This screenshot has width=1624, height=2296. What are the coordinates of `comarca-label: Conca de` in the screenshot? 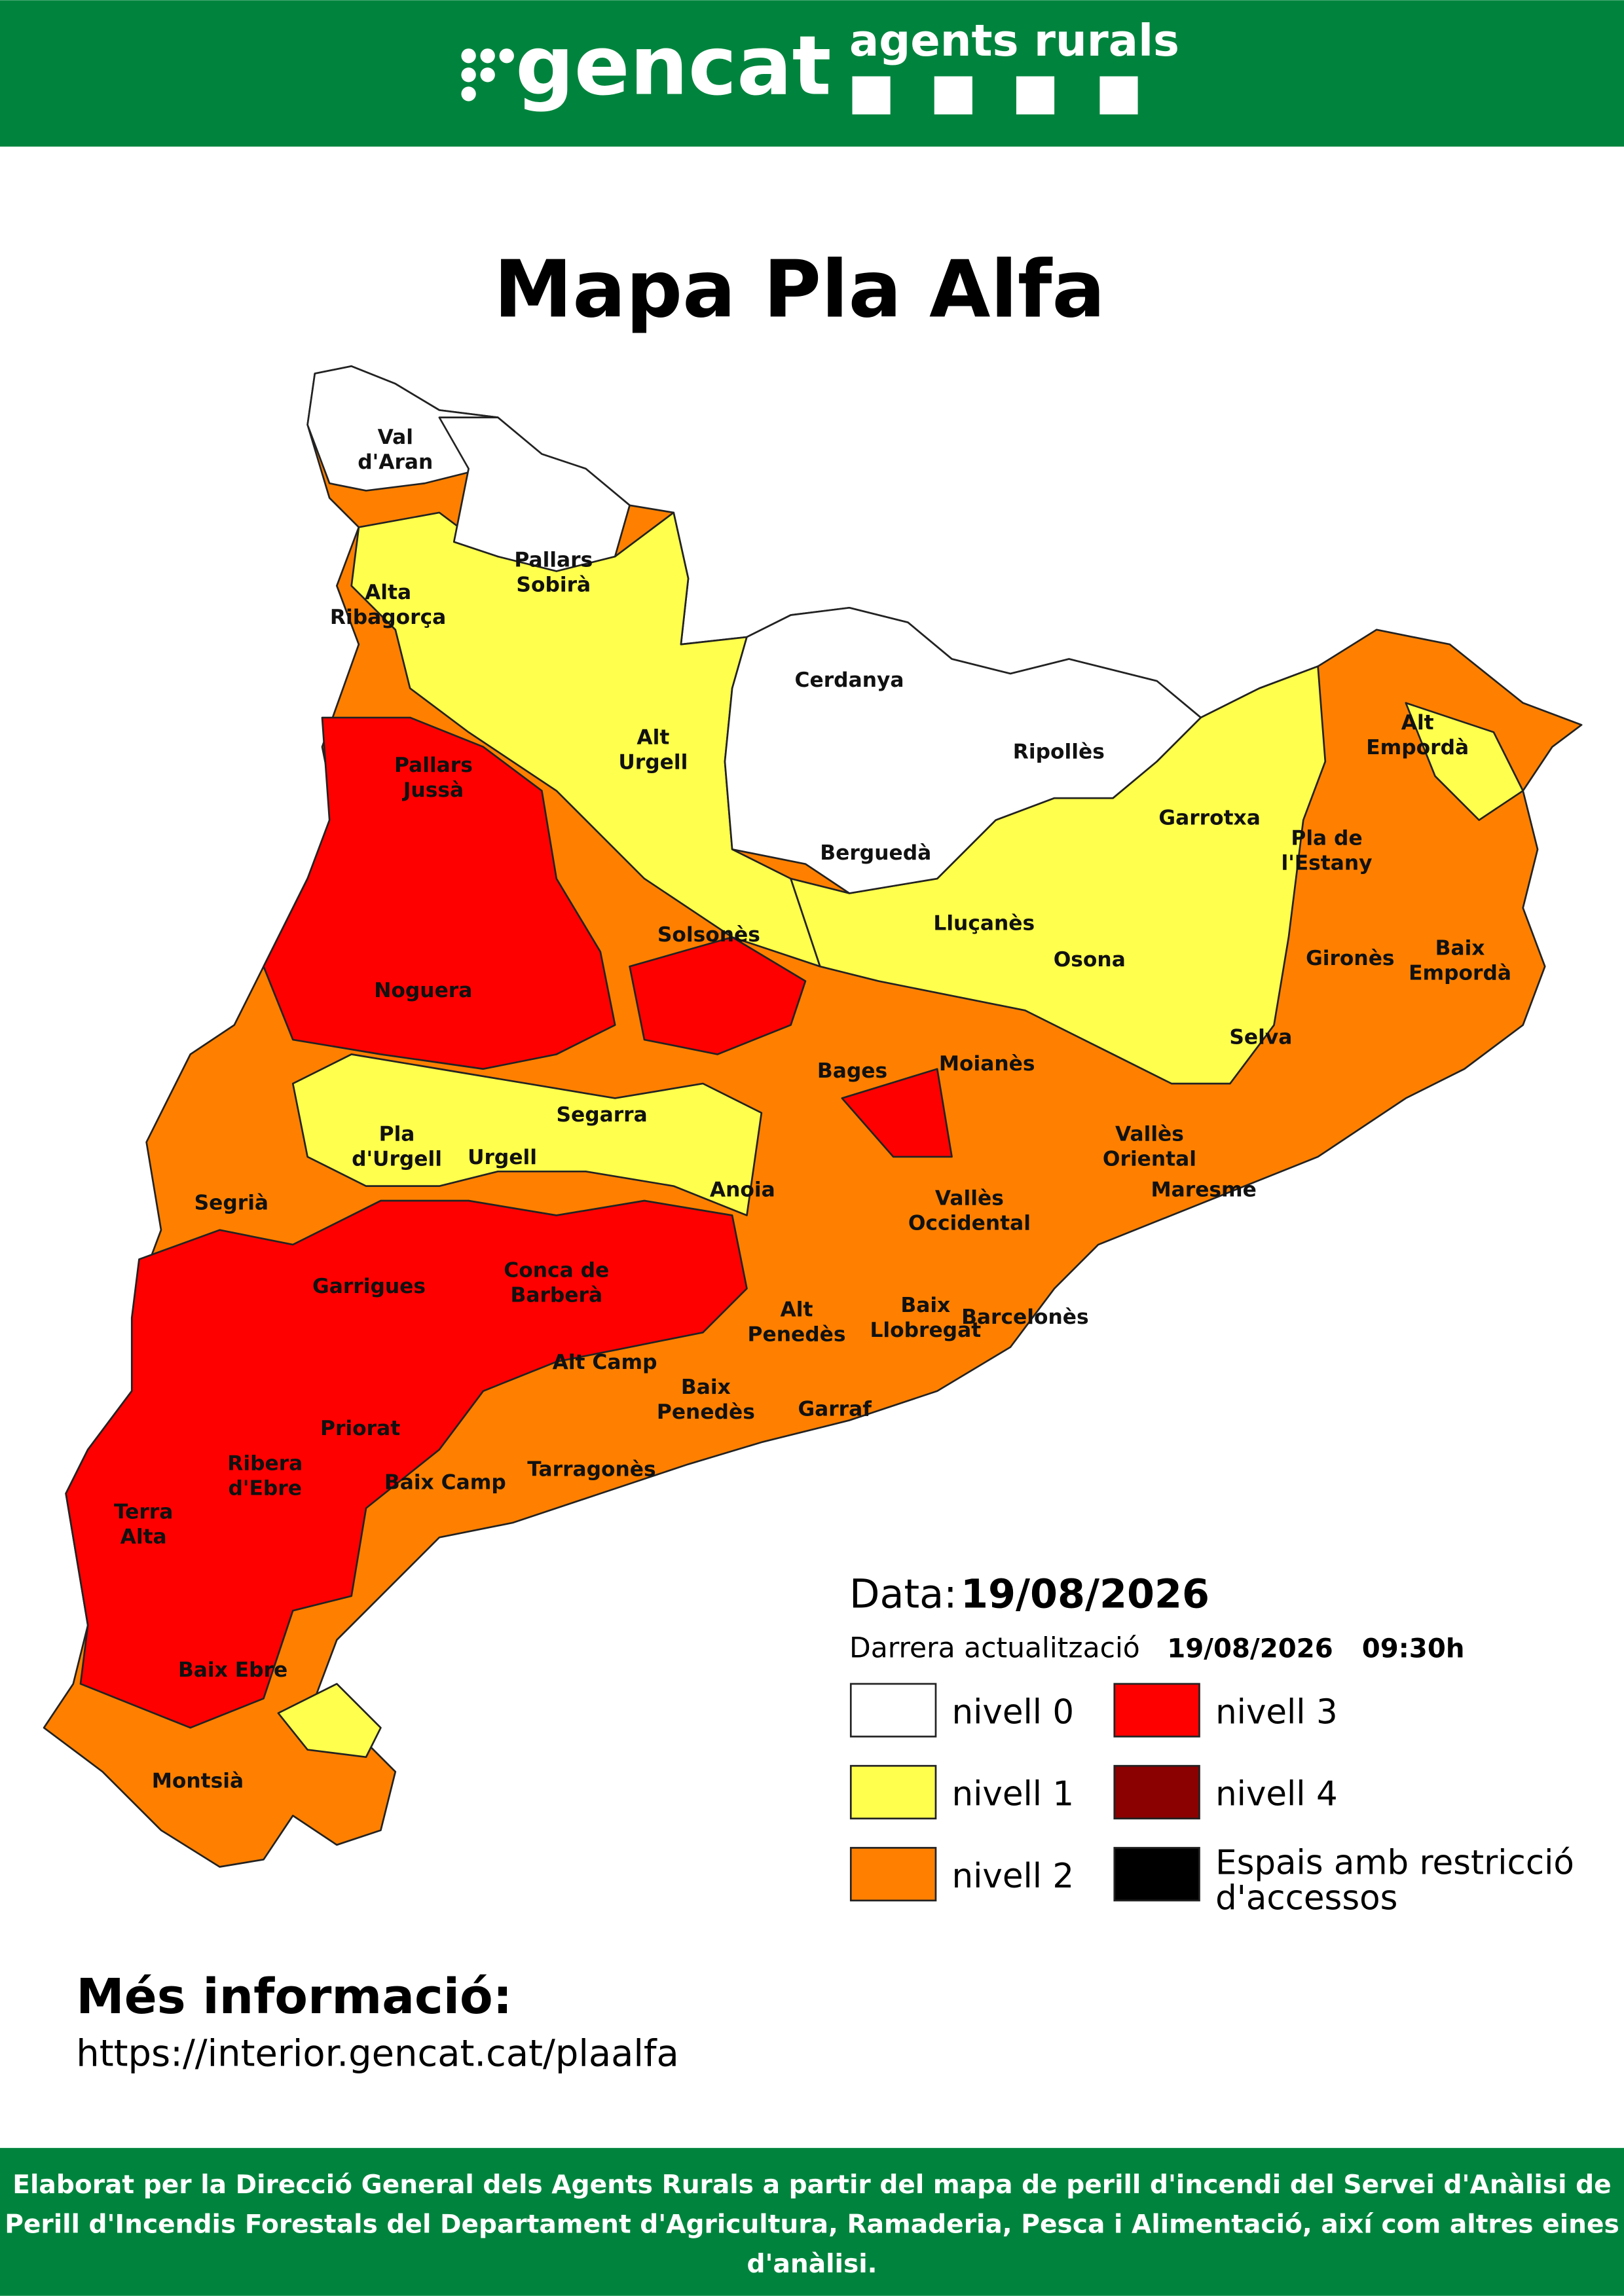 It's located at (556, 1270).